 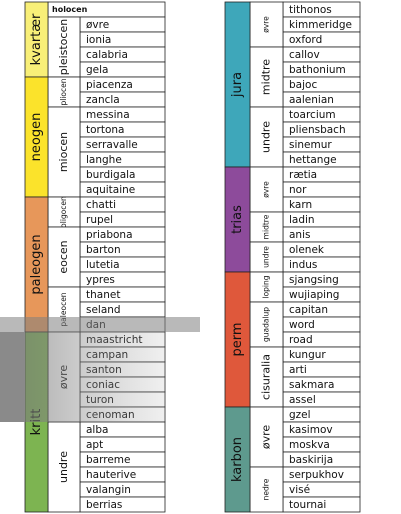 I want to click on stage-label: aalenian, so click(x=311, y=100).